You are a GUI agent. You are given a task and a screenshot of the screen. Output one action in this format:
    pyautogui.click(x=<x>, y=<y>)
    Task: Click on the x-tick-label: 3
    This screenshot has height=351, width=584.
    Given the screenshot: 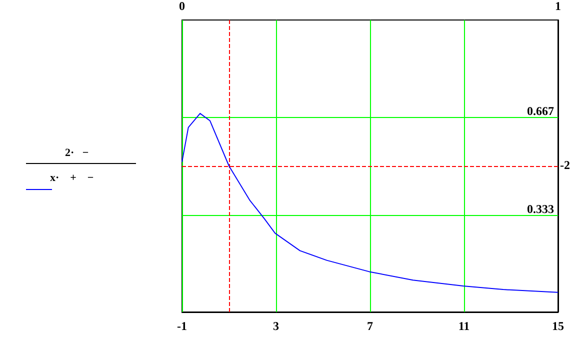 What is the action you would take?
    pyautogui.click(x=276, y=326)
    